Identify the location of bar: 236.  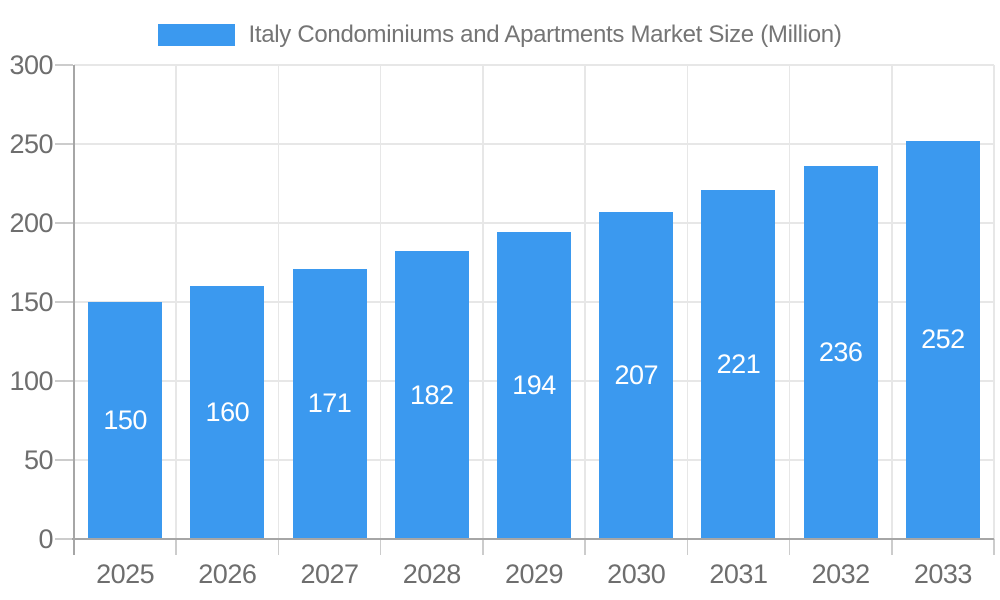
(840, 352).